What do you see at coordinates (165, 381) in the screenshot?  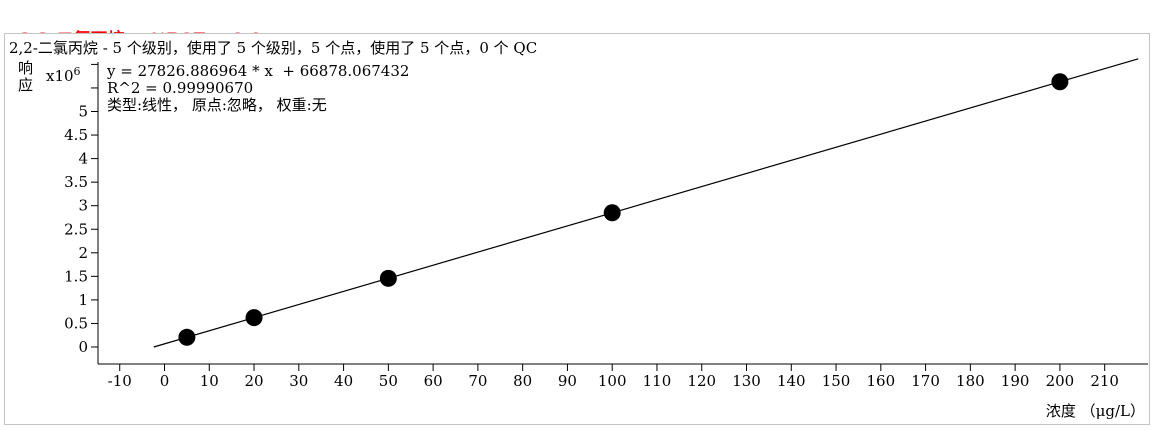 I see `x-tick-label: 0` at bounding box center [165, 381].